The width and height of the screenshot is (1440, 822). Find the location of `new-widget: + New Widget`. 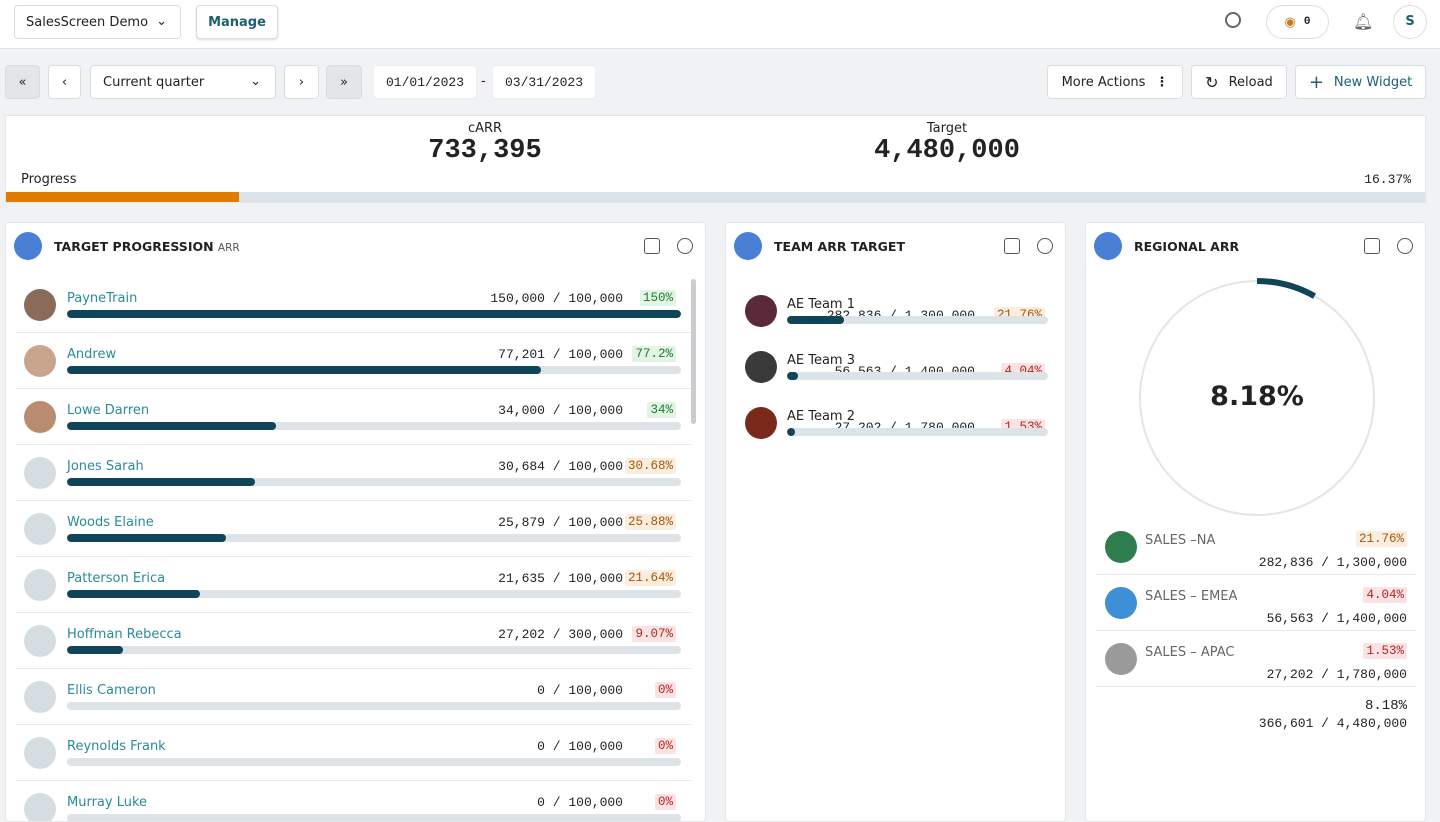

new-widget: + New Widget is located at coordinates (1360, 82).